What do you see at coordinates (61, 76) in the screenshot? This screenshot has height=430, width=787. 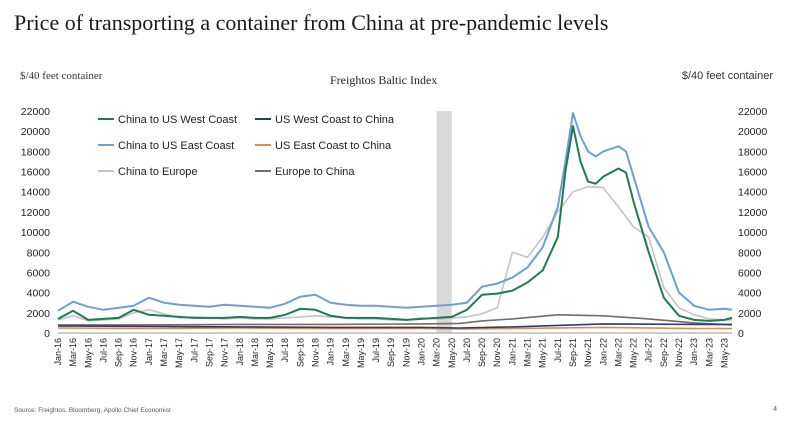 I see `left-axis-unit: $/40 feet container` at bounding box center [61, 76].